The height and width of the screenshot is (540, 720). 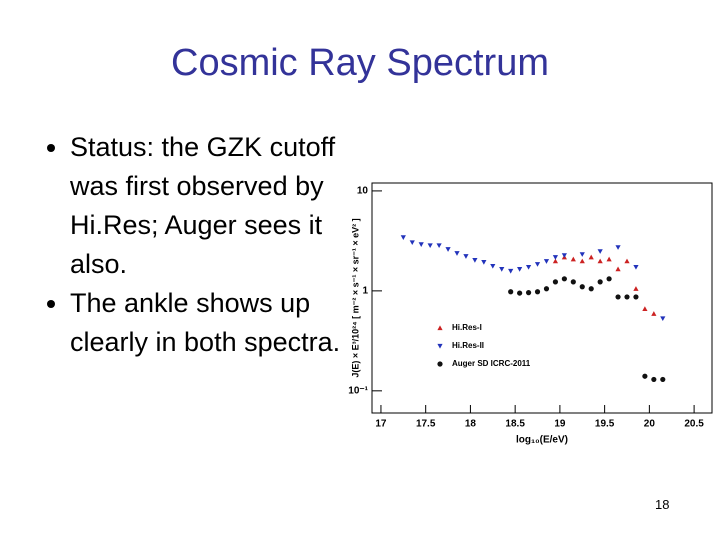 I want to click on y-tick-label: 10, so click(x=363, y=191).